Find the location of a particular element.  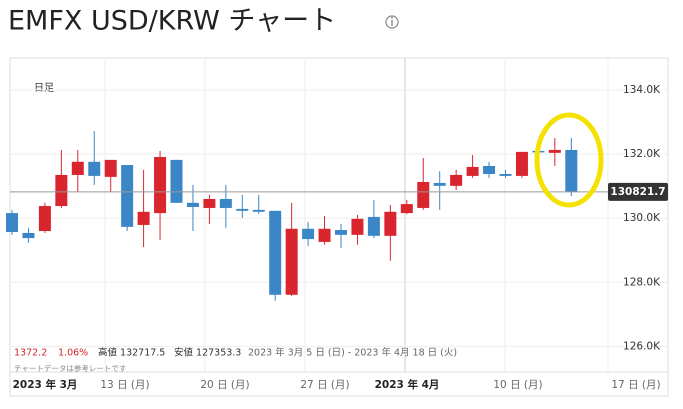

x-tick-label: 13 日 (月) is located at coordinates (124, 385).